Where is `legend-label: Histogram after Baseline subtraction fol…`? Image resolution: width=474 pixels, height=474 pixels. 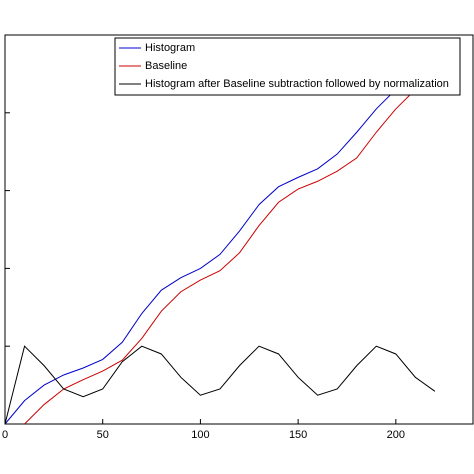
legend-label: Histogram after Baseline subtraction fol… is located at coordinates (297, 84).